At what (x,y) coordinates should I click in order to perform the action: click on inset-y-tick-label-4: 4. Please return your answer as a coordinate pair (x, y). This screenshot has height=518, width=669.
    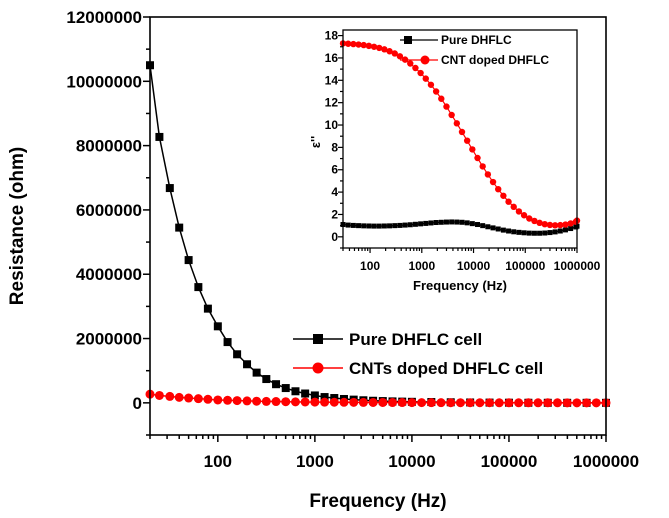
    Looking at the image, I should click on (334, 192).